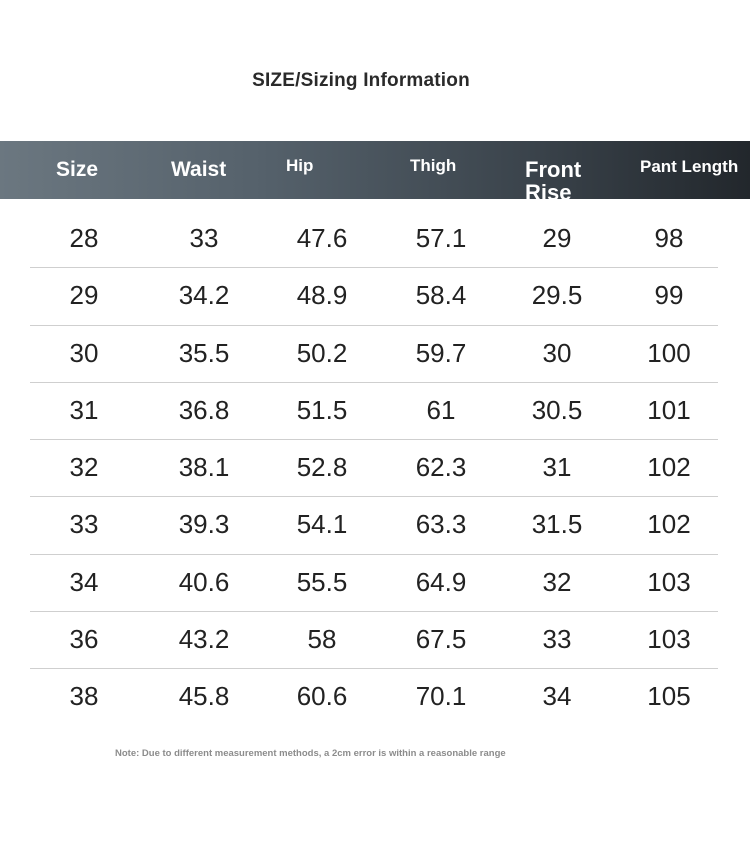  What do you see at coordinates (204, 524) in the screenshot?
I see `table-cell: 39.3` at bounding box center [204, 524].